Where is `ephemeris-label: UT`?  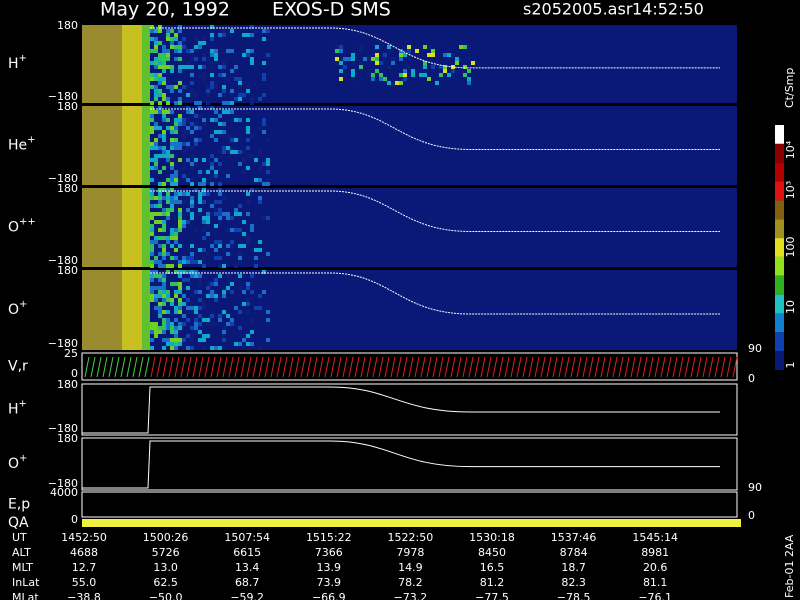
ephemeris-label: UT is located at coordinates (19, 537).